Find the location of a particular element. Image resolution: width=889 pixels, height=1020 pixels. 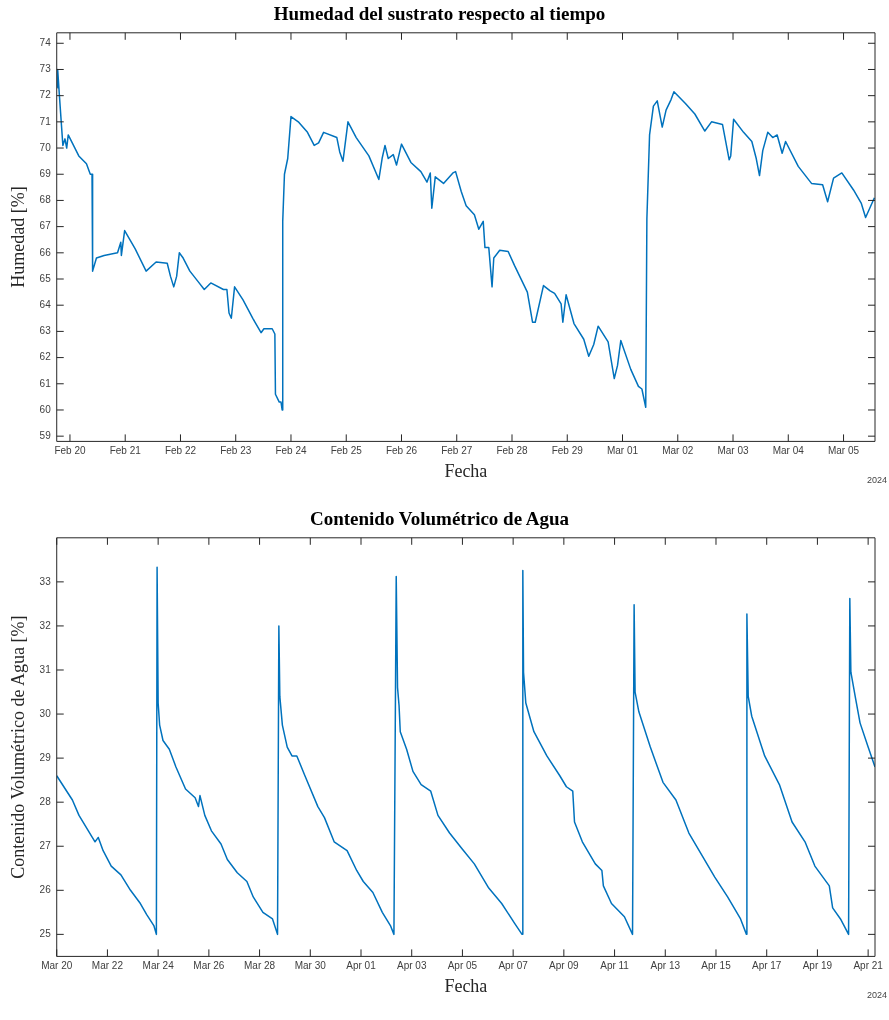

x-tick-label: Feb 29 is located at coordinates (567, 451).